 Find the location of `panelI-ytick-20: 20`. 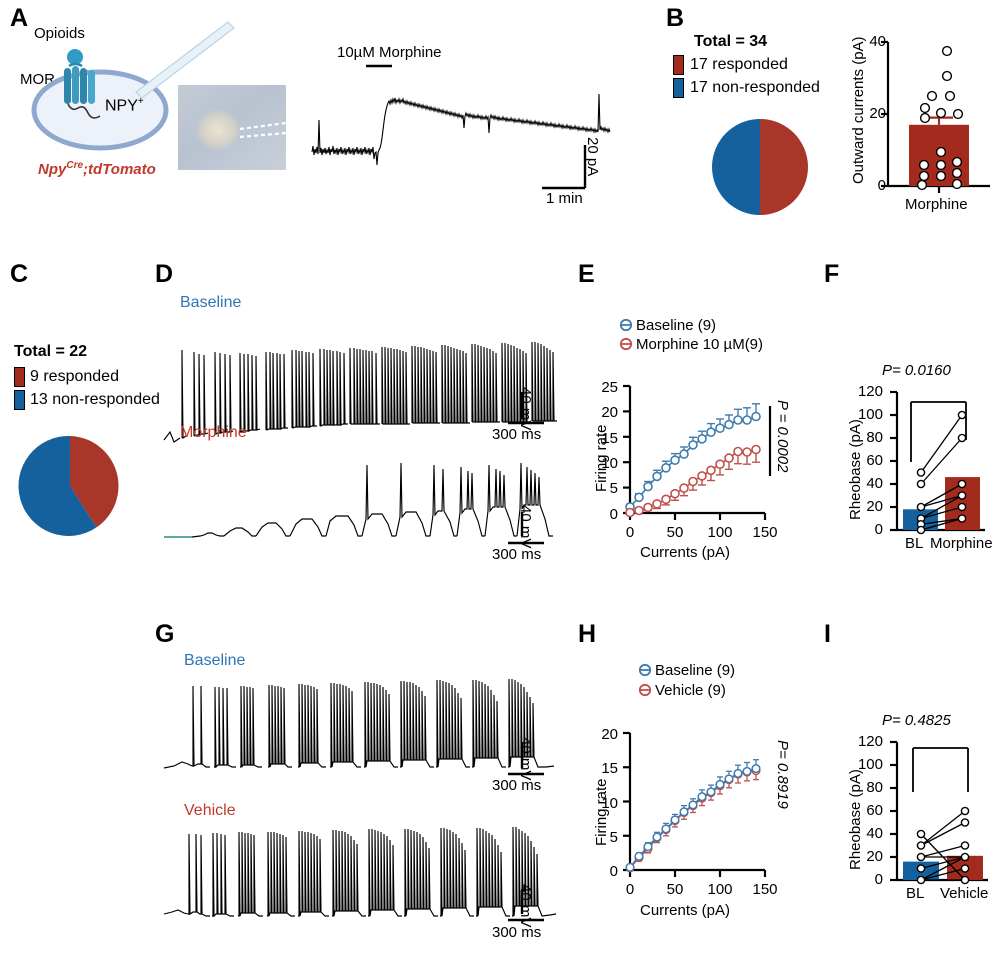

panelI-ytick-20: 20 is located at coordinates (874, 856).